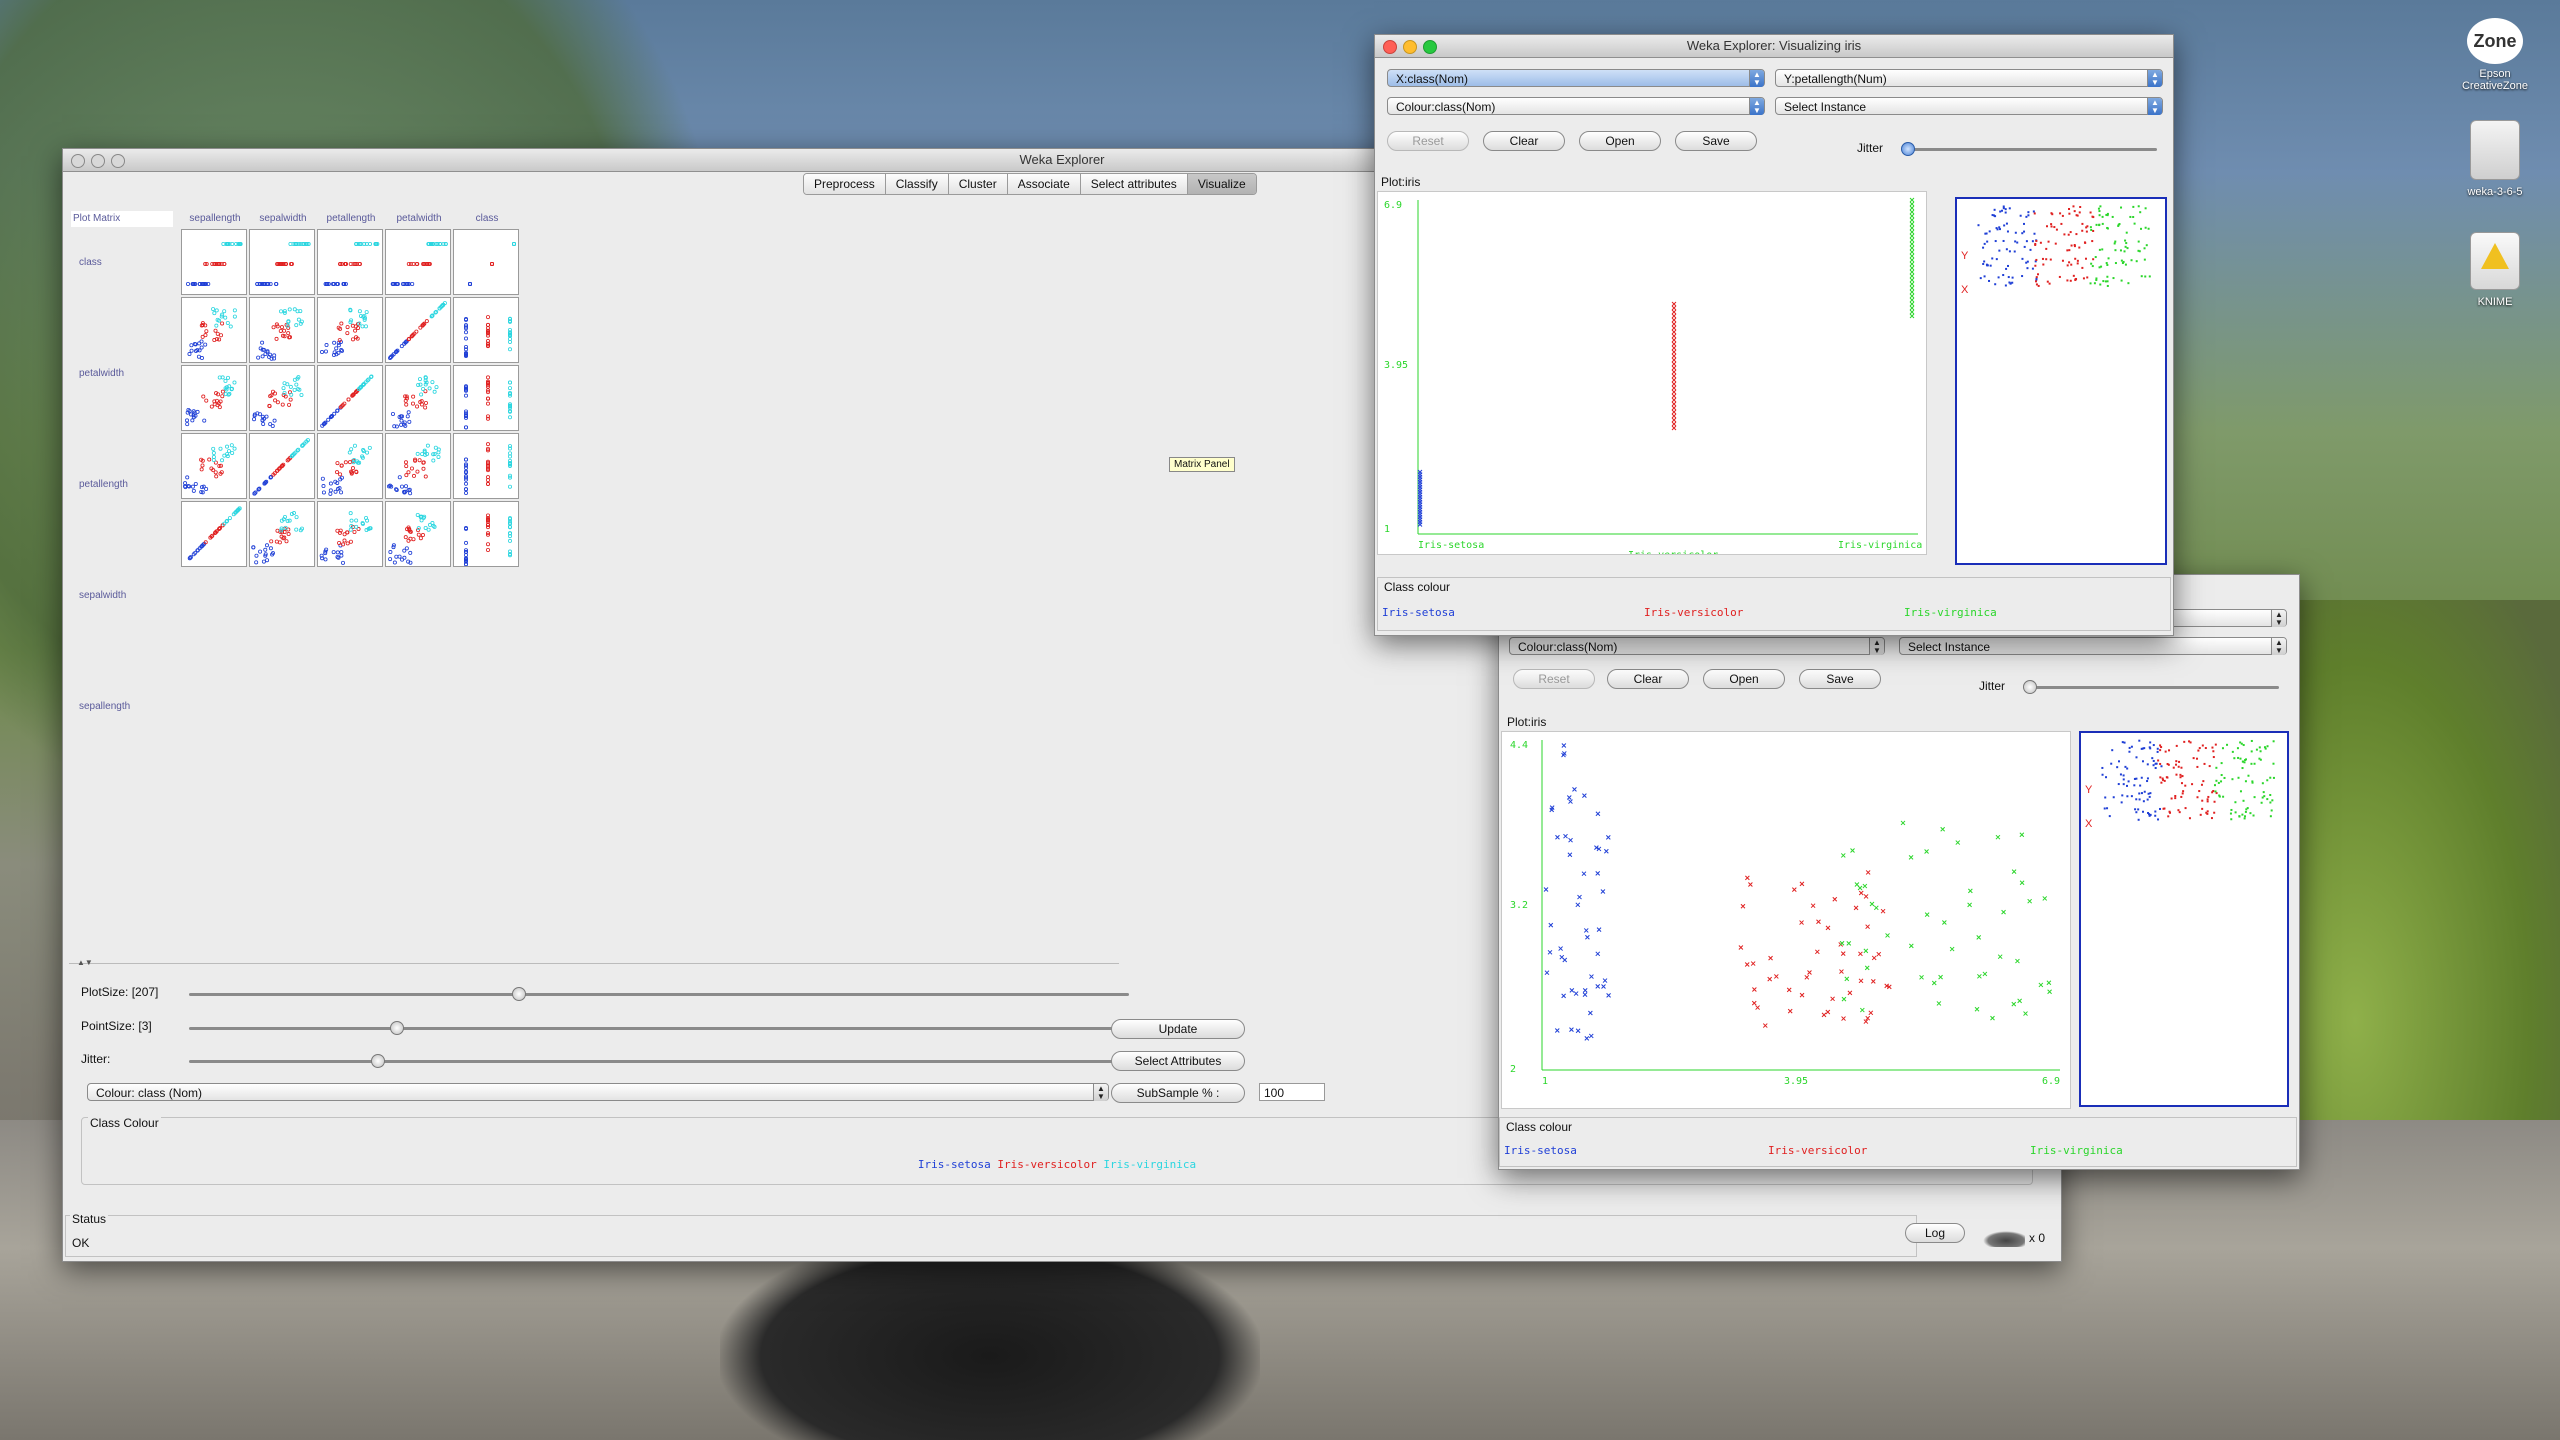  What do you see at coordinates (1044, 184) in the screenshot?
I see `tab-associate: Associate` at bounding box center [1044, 184].